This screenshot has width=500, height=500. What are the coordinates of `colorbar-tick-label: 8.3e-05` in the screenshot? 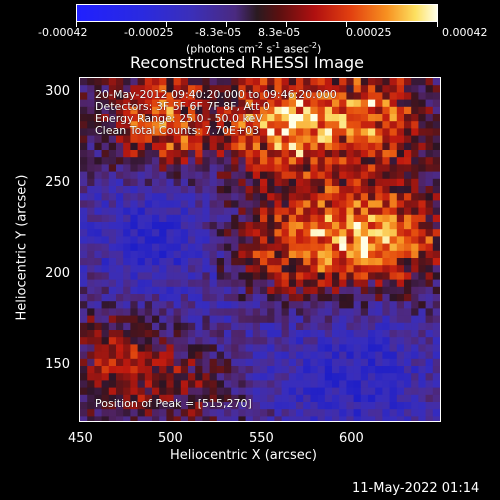 It's located at (279, 32).